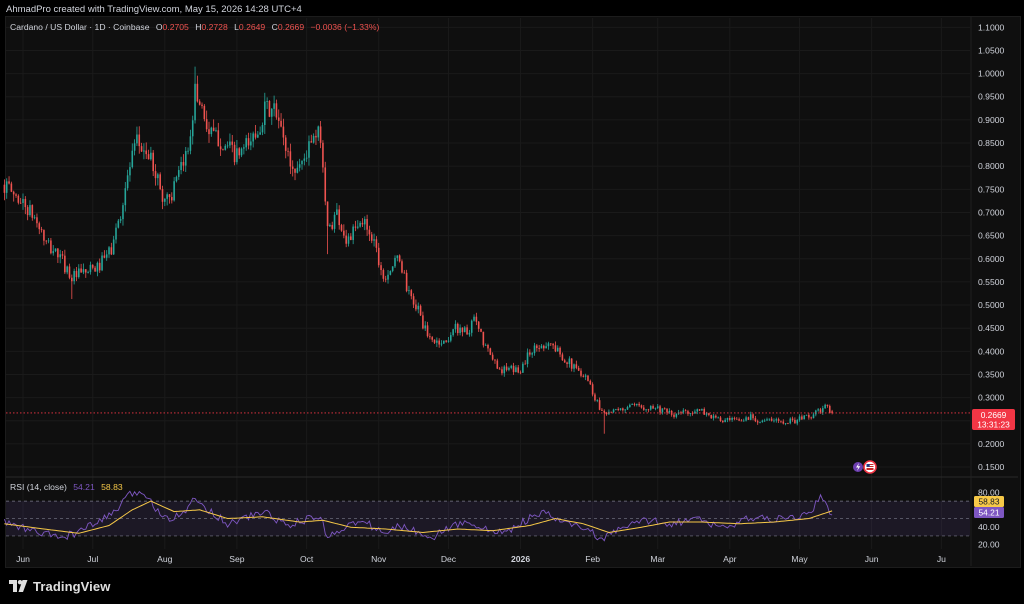 This screenshot has height=604, width=1024. Describe the element at coordinates (72, 586) in the screenshot. I see `tradingview-wordmark: TradingView` at that location.